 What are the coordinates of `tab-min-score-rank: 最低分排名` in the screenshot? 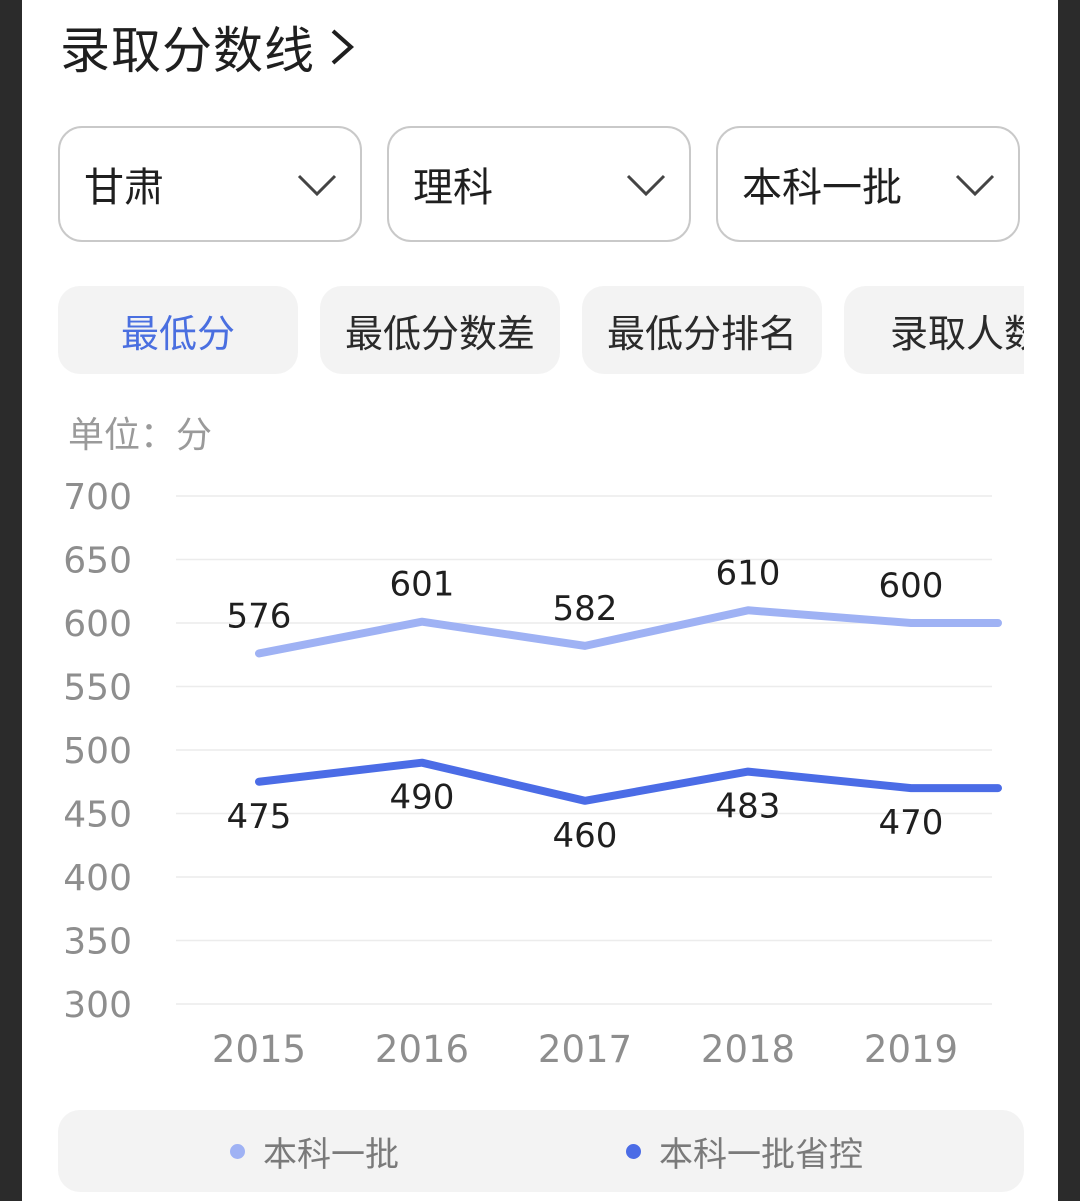 It's located at (702, 330).